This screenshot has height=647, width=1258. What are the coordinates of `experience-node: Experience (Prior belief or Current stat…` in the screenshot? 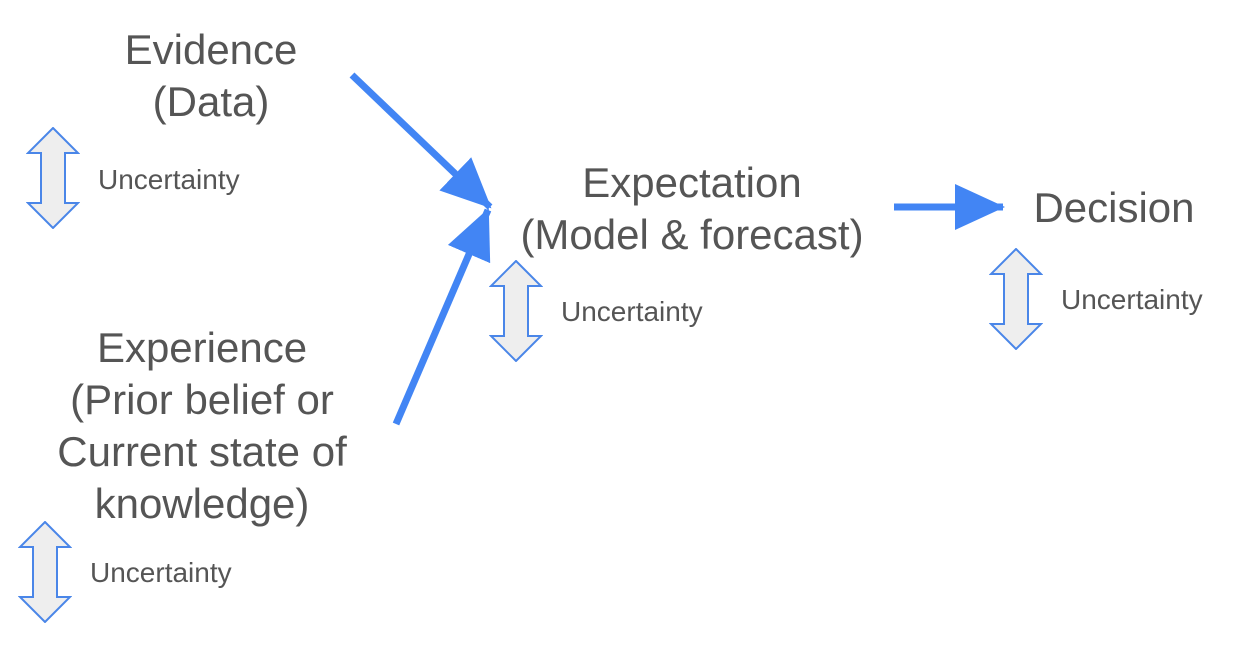 It's located at (202, 426).